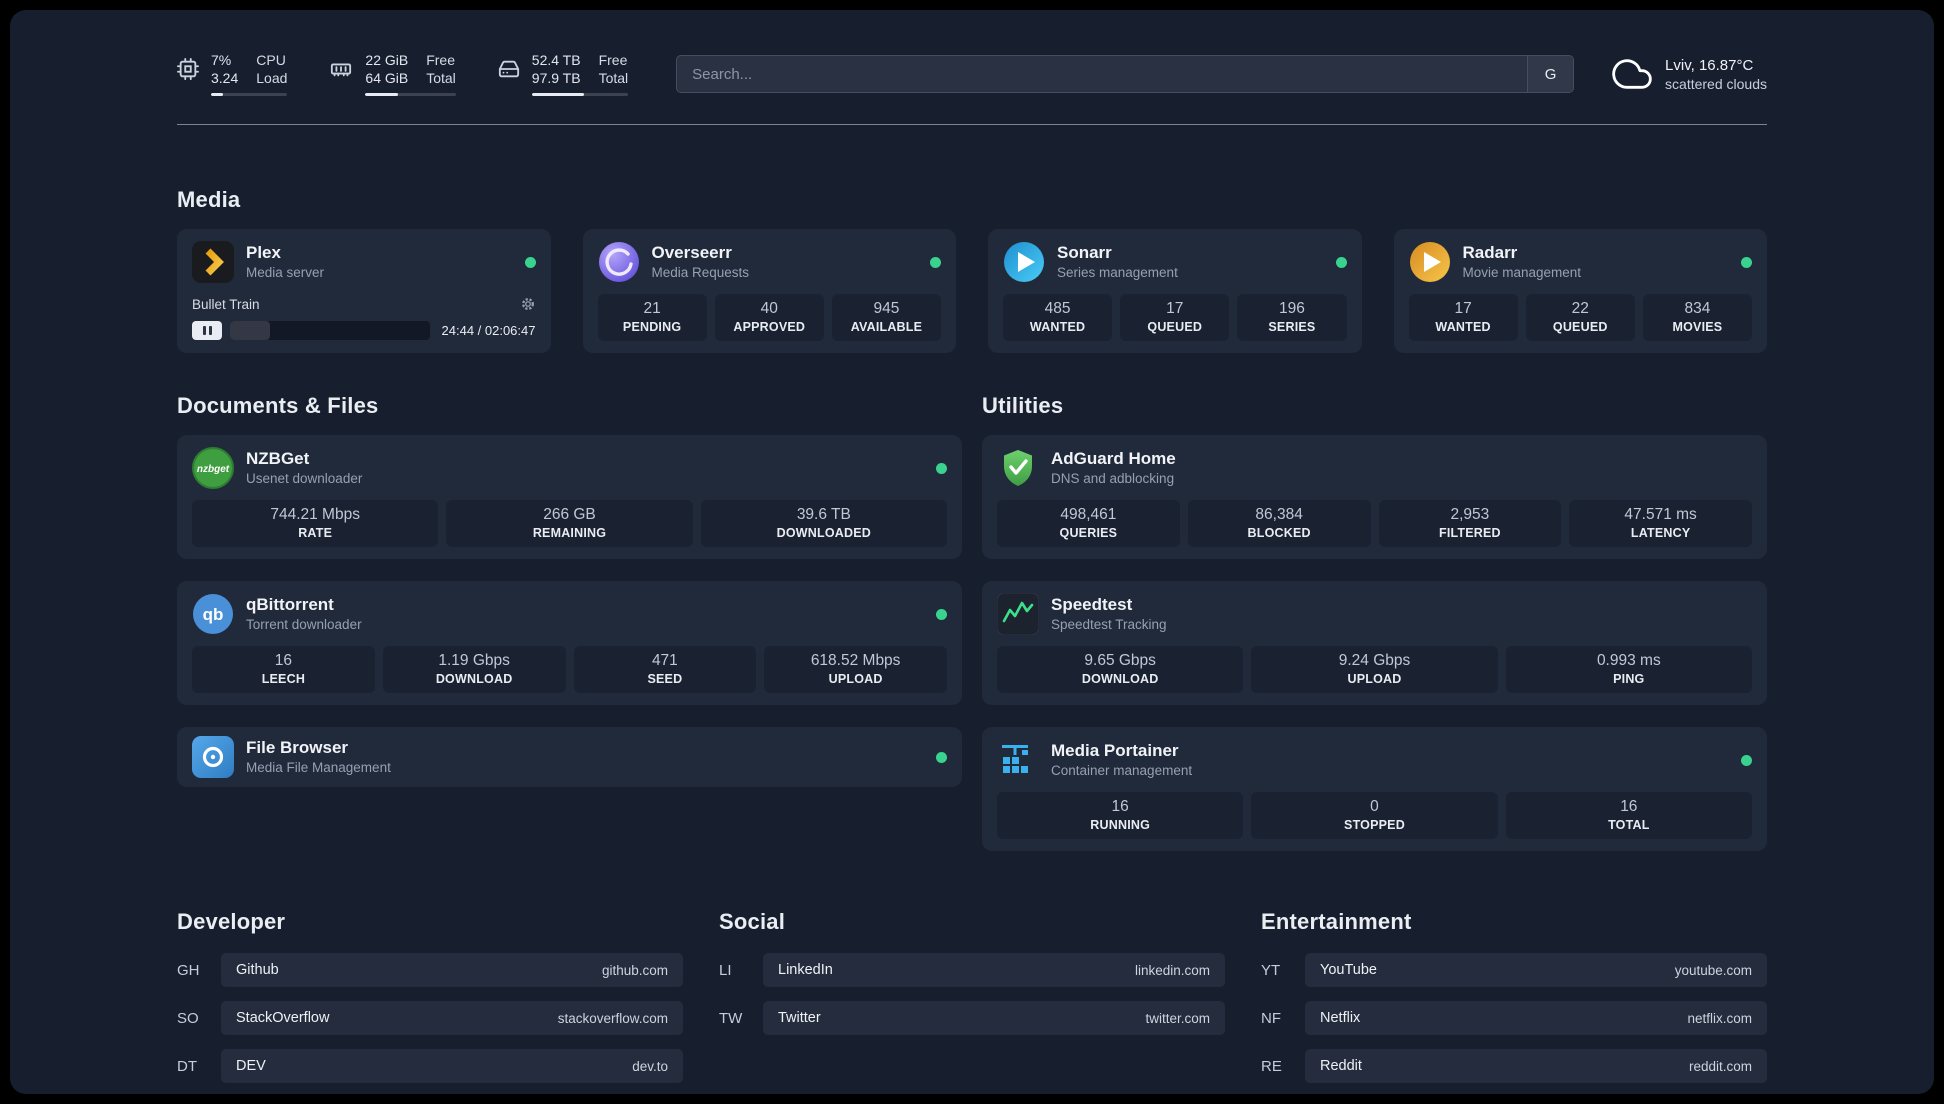 The image size is (1944, 1104). I want to click on search-input, so click(1102, 74).